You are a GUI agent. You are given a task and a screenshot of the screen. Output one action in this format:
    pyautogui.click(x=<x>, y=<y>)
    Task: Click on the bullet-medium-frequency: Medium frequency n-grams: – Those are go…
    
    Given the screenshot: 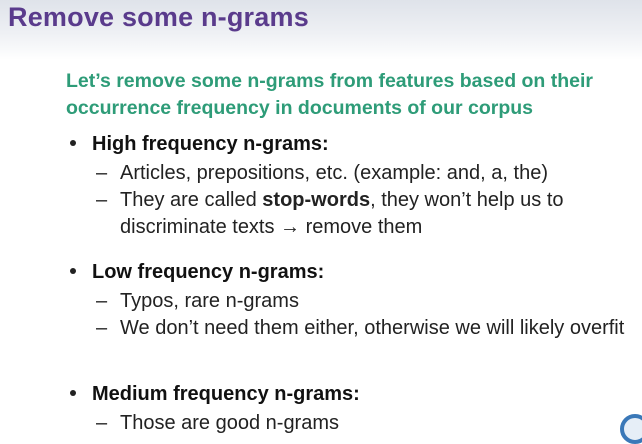 What is the action you would take?
    pyautogui.click(x=350, y=407)
    